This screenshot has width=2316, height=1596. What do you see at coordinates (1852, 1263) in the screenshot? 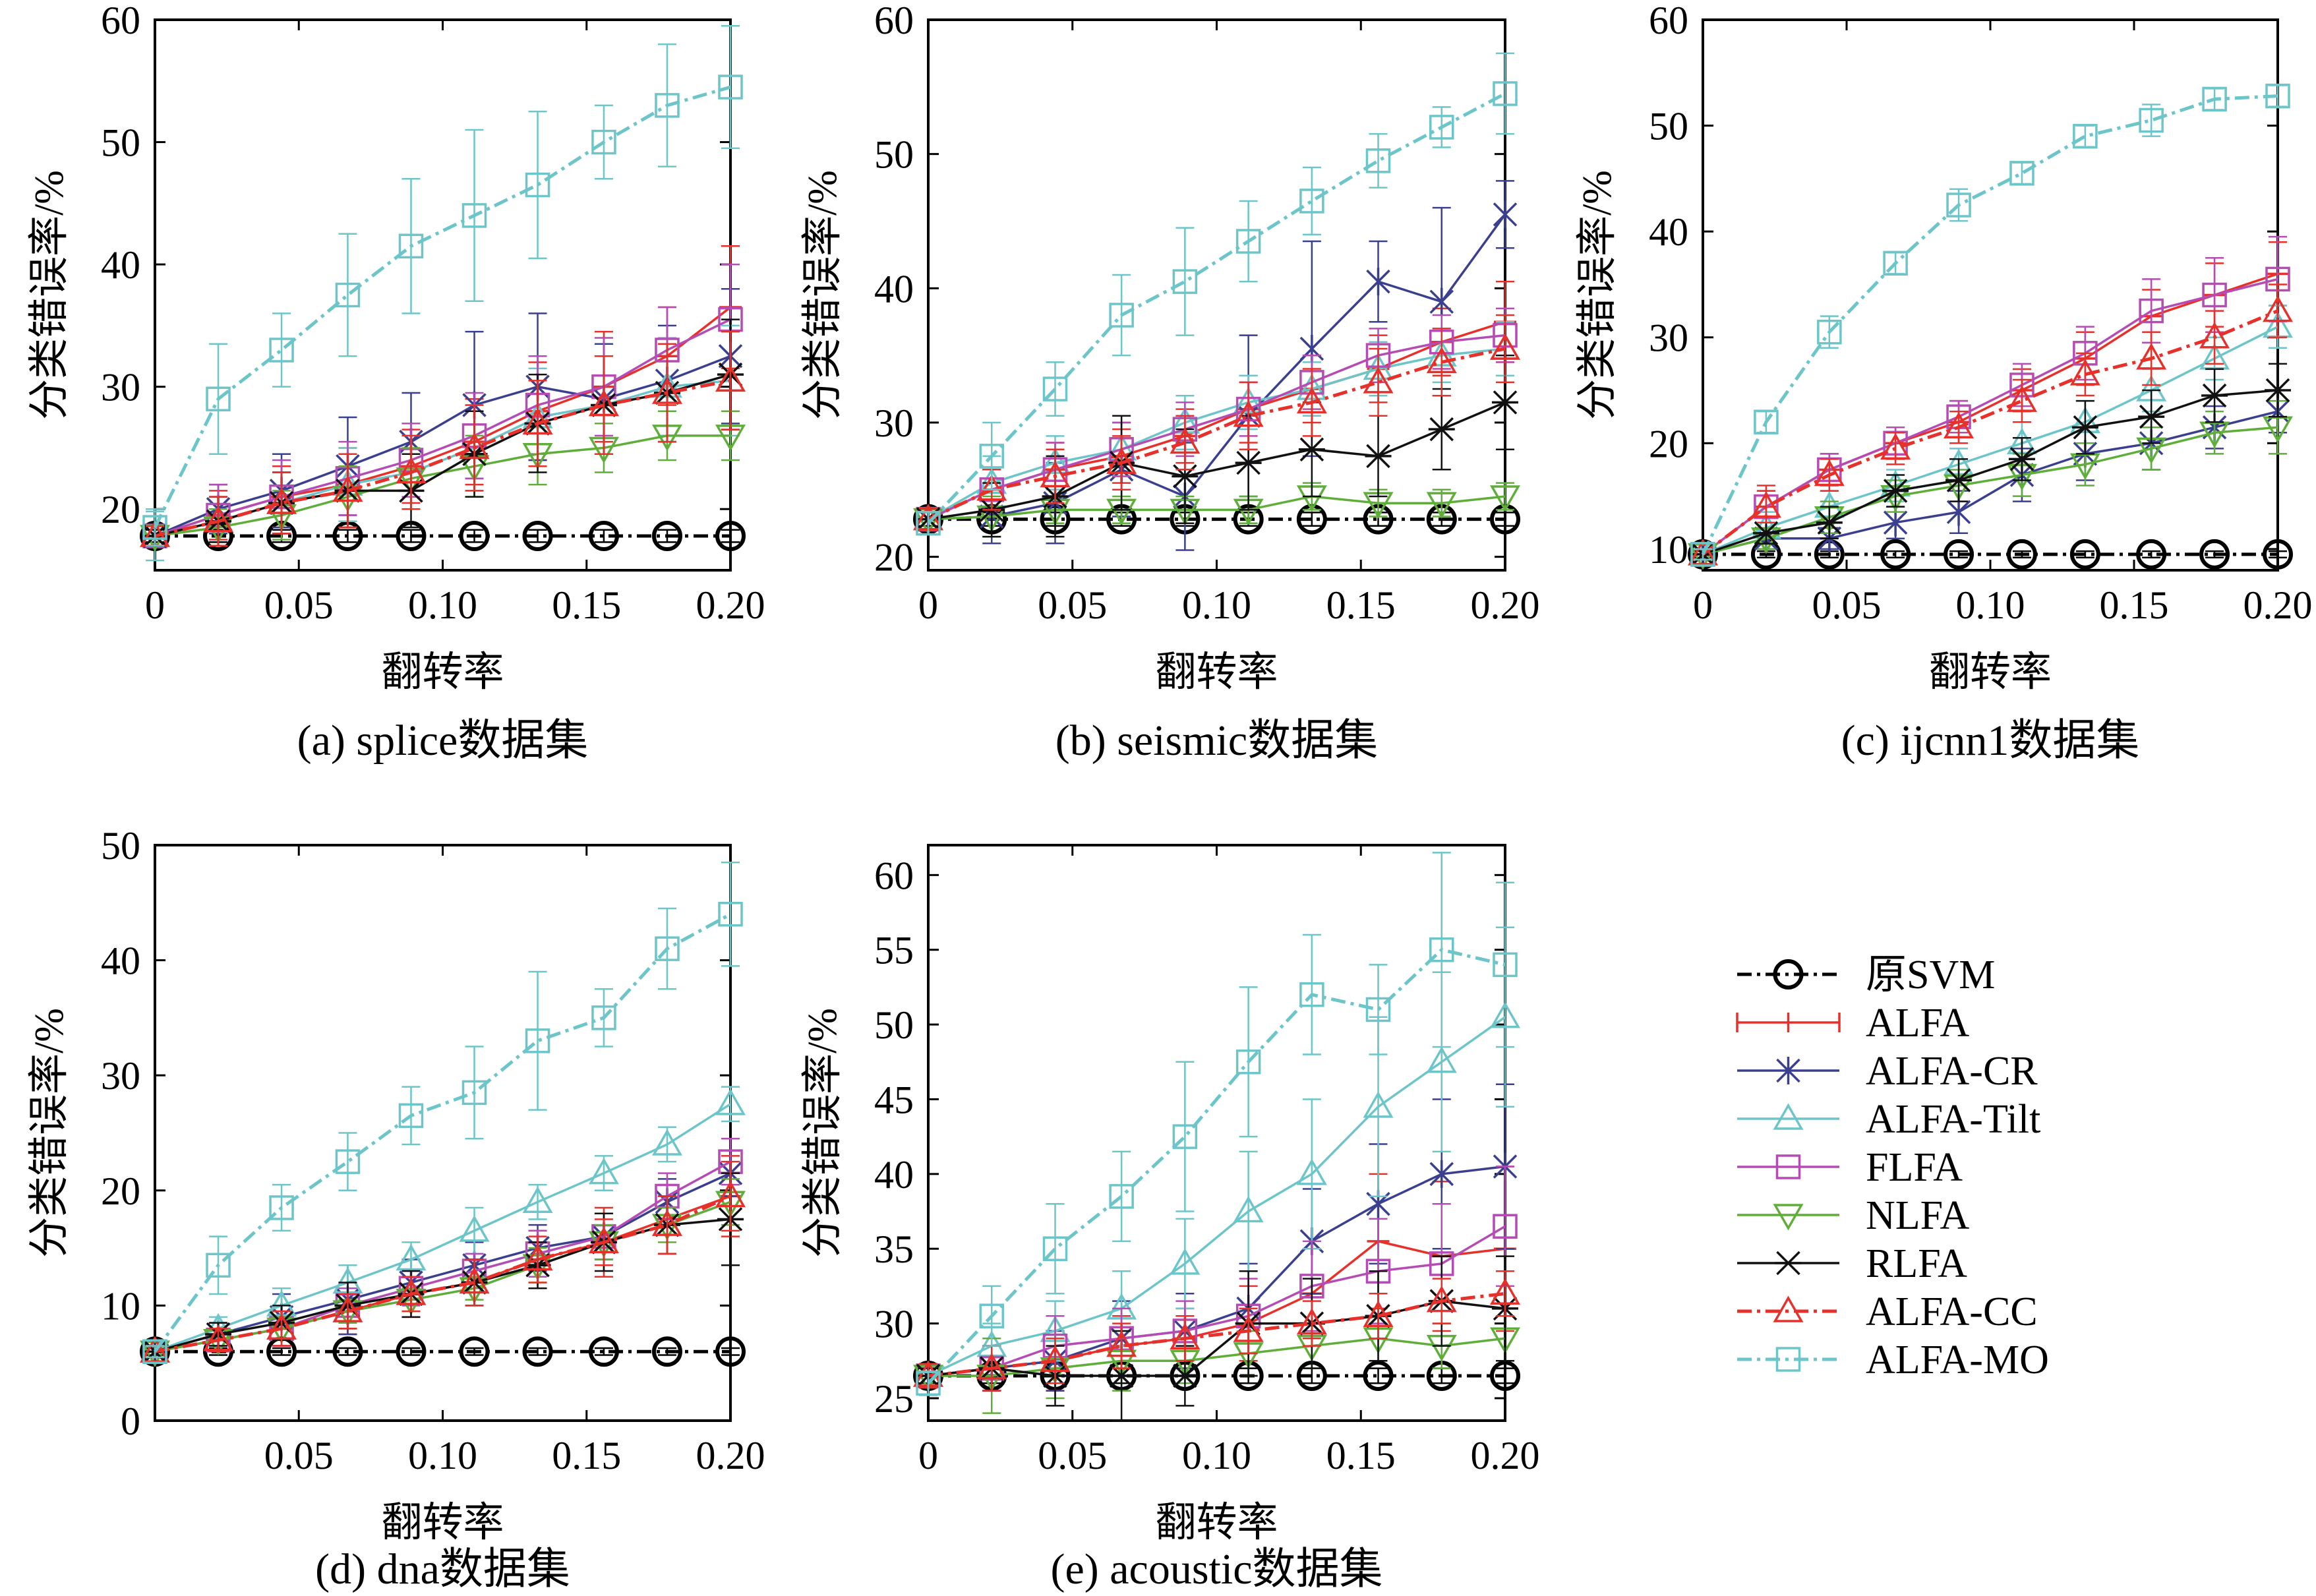
I see `legend-item-rlfa: RLFA` at bounding box center [1852, 1263].